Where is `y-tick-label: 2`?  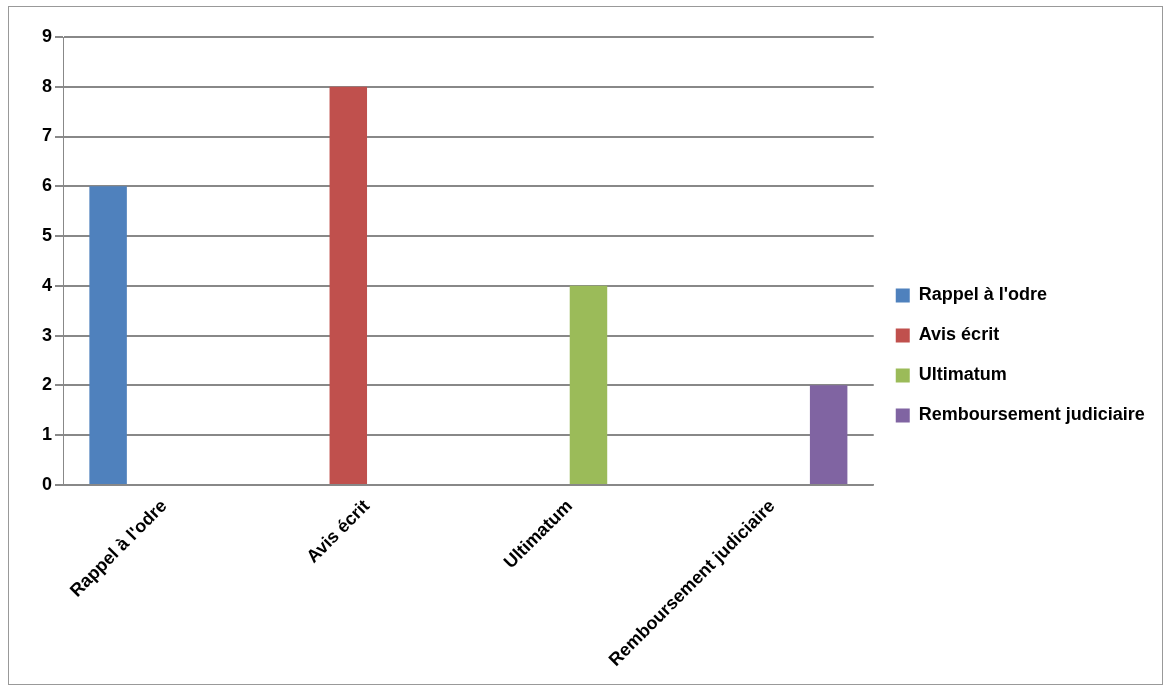 y-tick-label: 2 is located at coordinates (47, 384).